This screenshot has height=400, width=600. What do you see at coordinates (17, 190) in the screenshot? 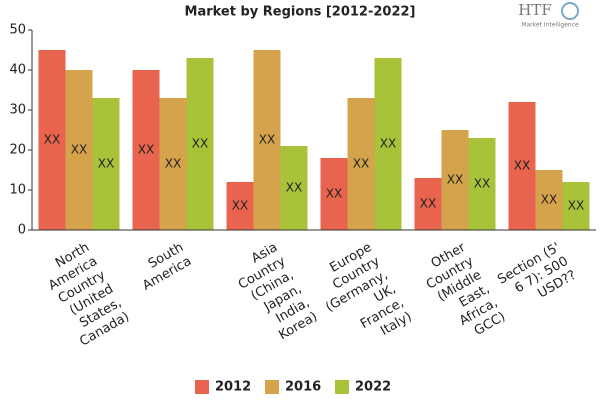
I see `y-tick-label: 10` at bounding box center [17, 190].